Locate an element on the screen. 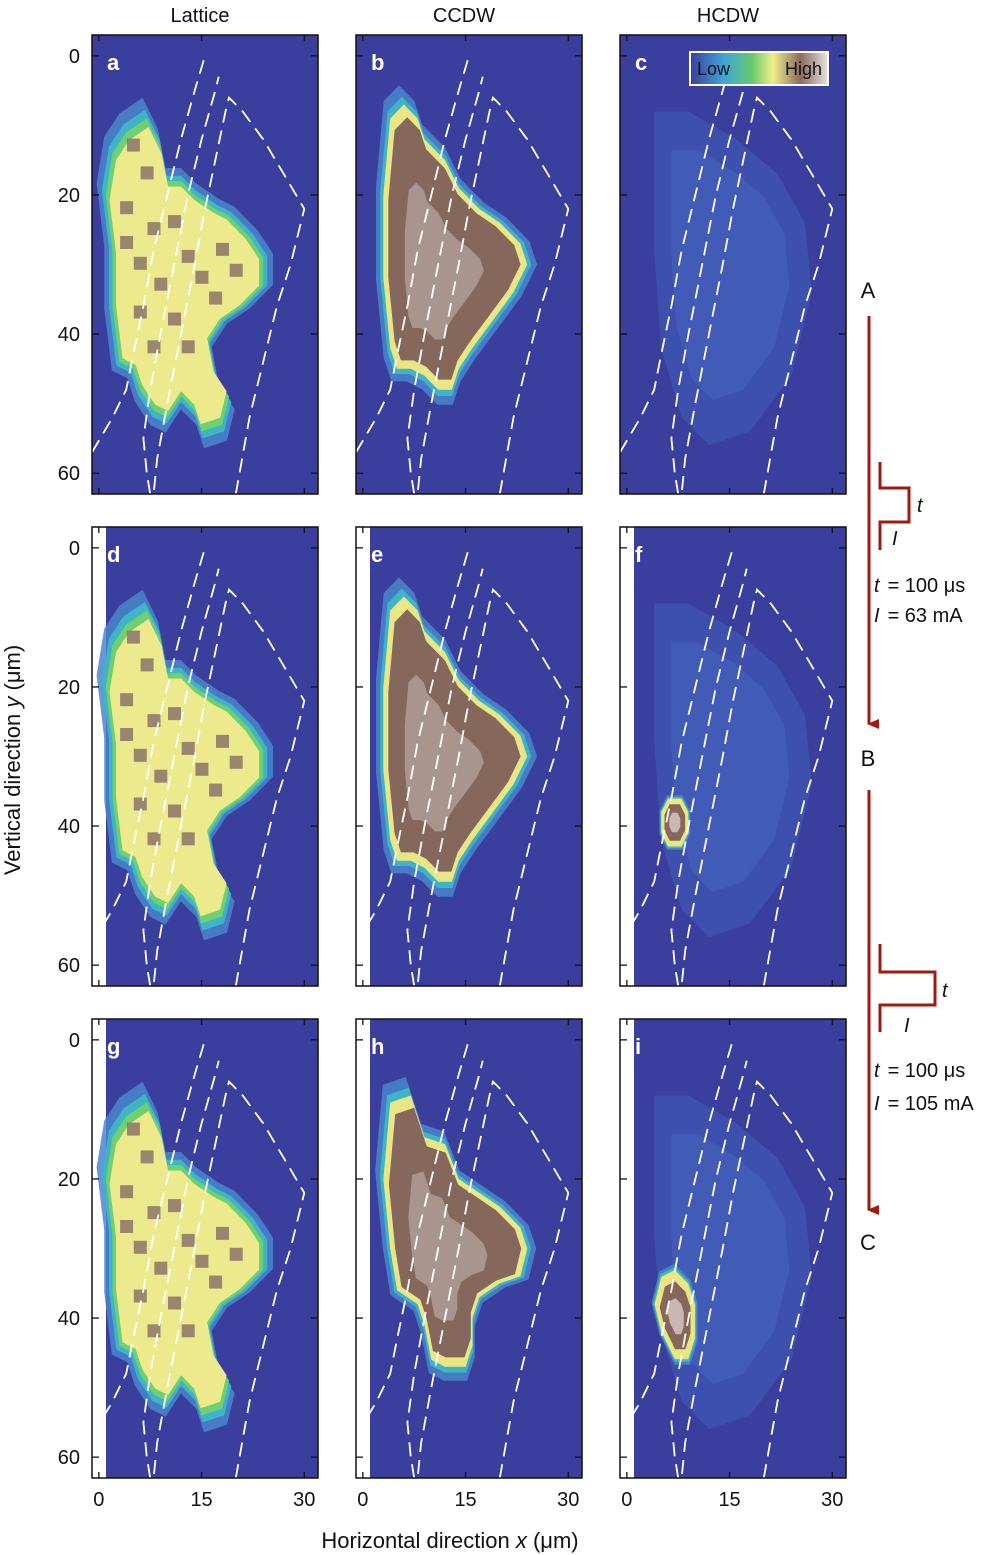 The width and height of the screenshot is (997, 1555). pulse1-t-value: t = 100 μs is located at coordinates (919, 586).